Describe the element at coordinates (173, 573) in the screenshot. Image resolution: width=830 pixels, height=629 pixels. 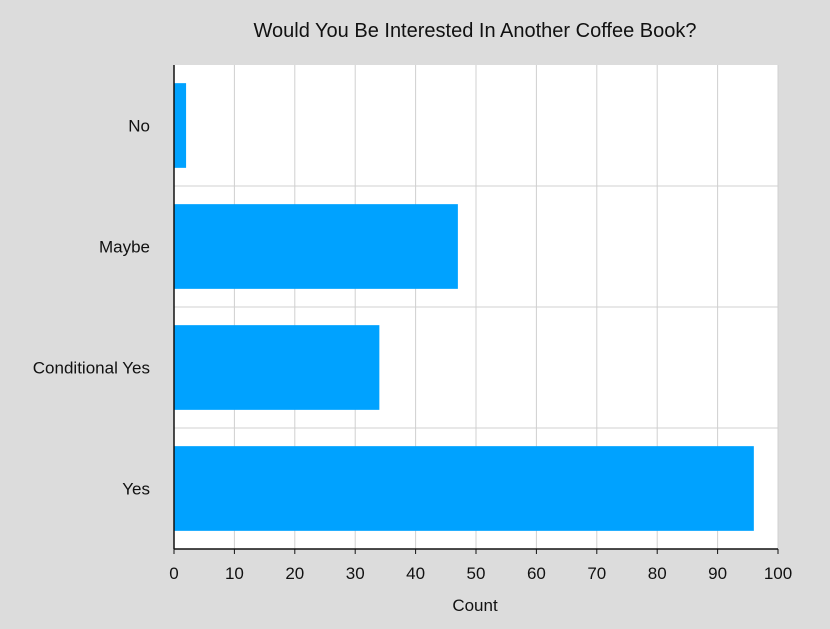
I see `x-tick-label: 0` at that location.